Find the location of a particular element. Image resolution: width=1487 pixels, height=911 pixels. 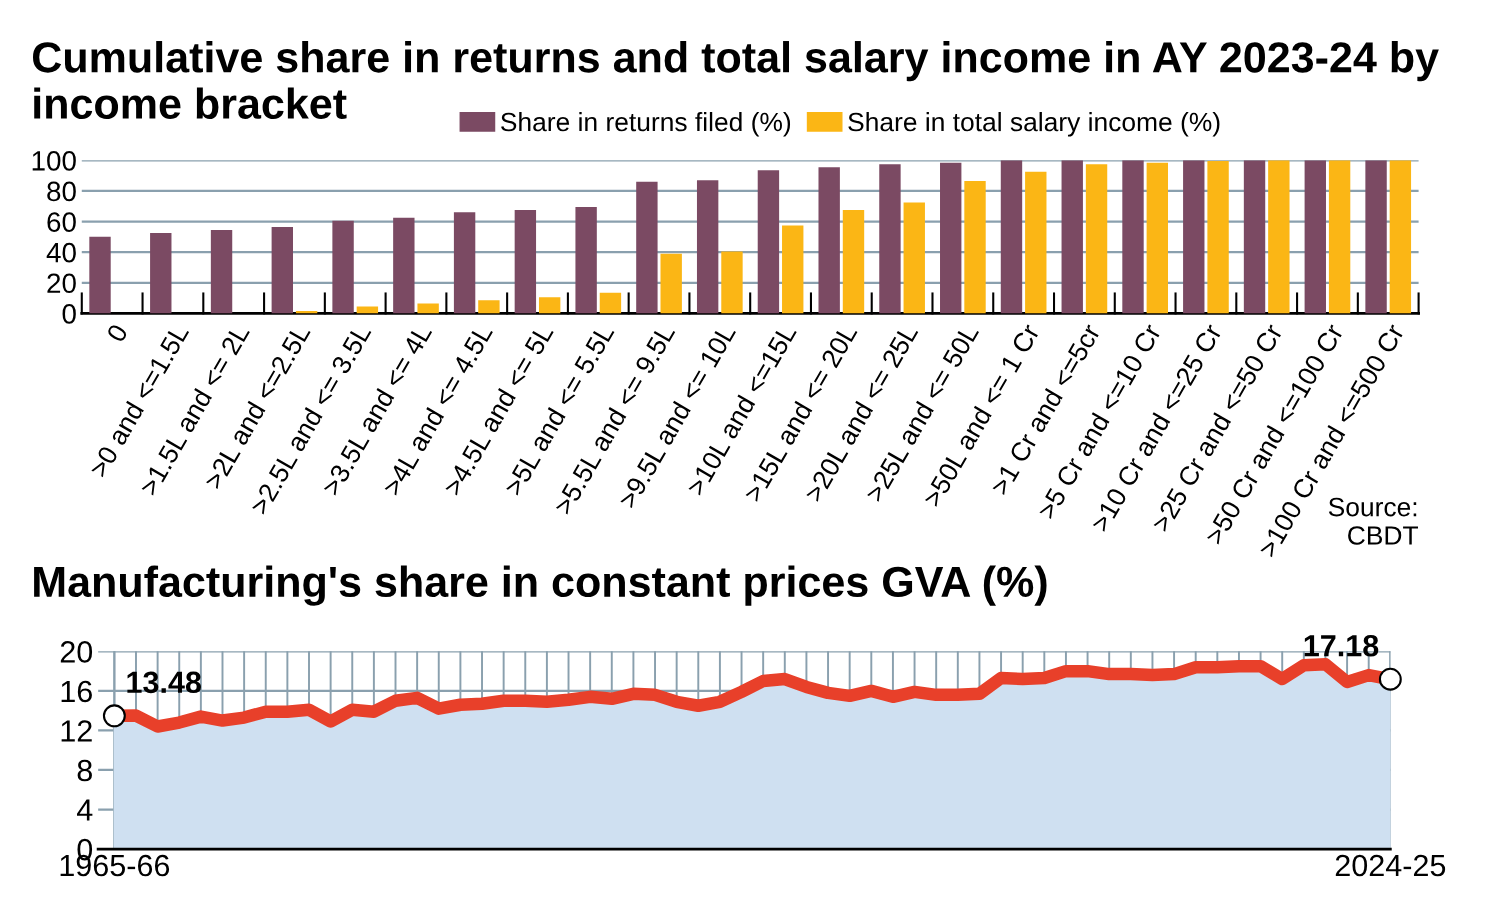

legend-label: Share in total salary income (%) is located at coordinates (1034, 124).